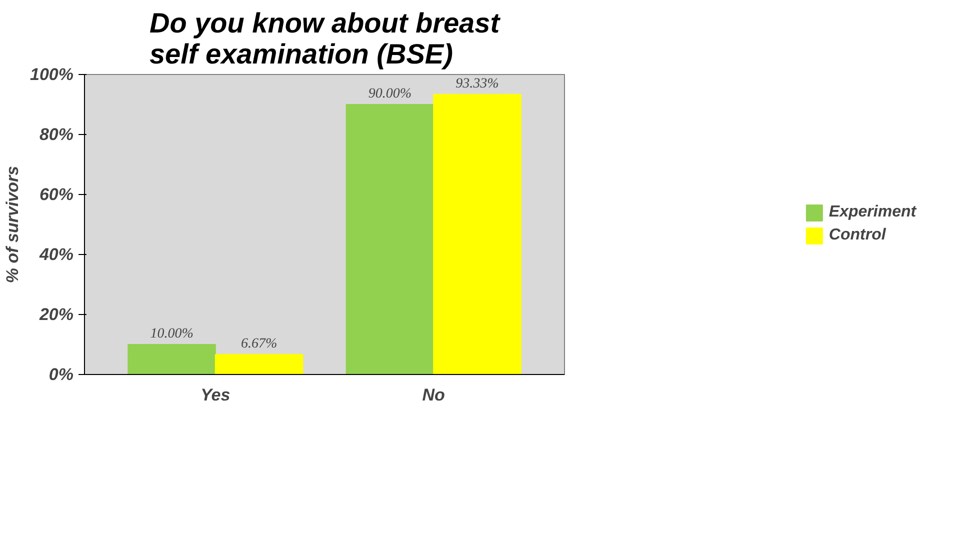  What do you see at coordinates (172, 334) in the screenshot?
I see `data-label: 10.00%` at bounding box center [172, 334].